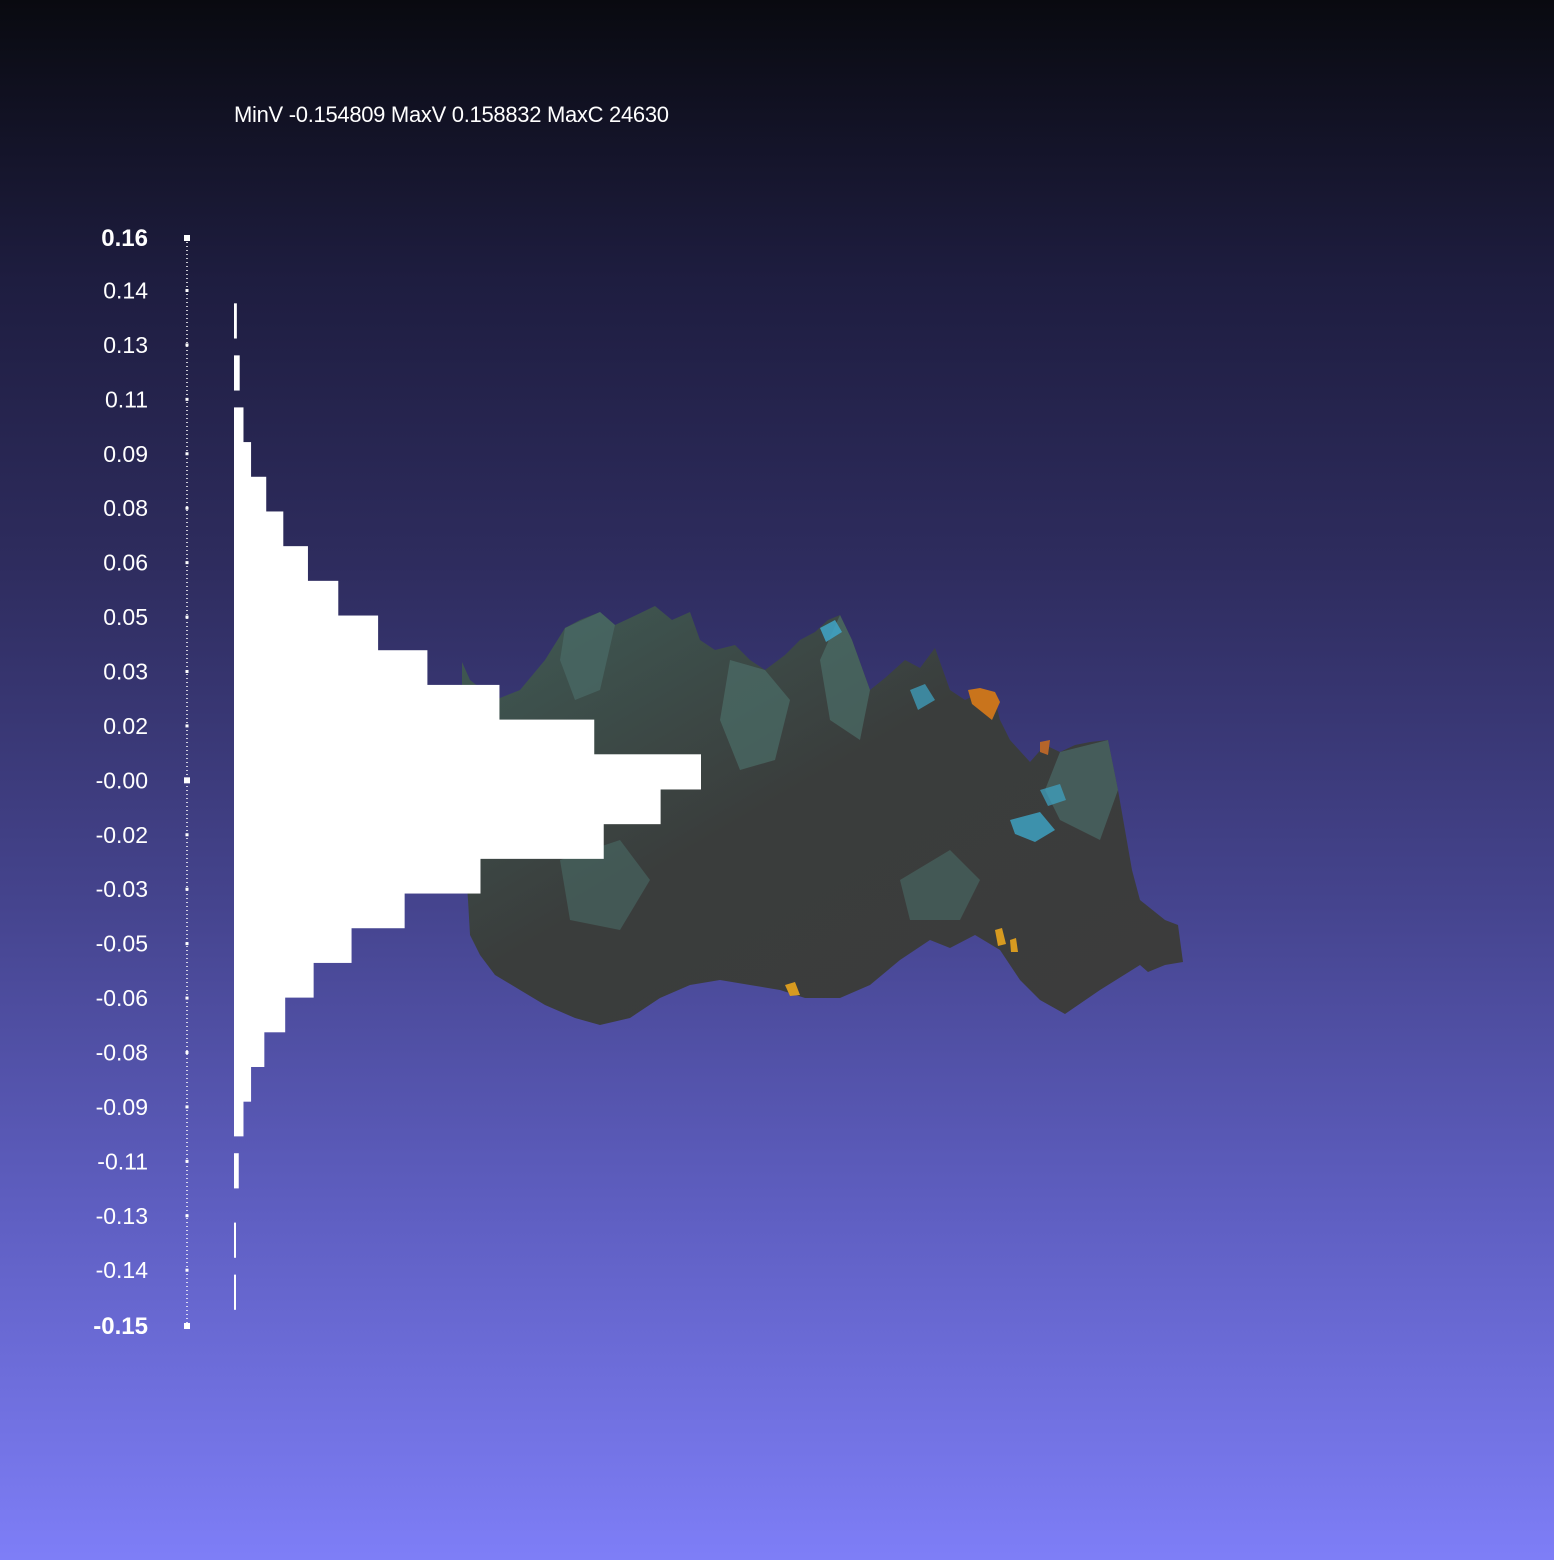 The image size is (1554, 1560). I want to click on tick-label: 0.11, so click(126, 399).